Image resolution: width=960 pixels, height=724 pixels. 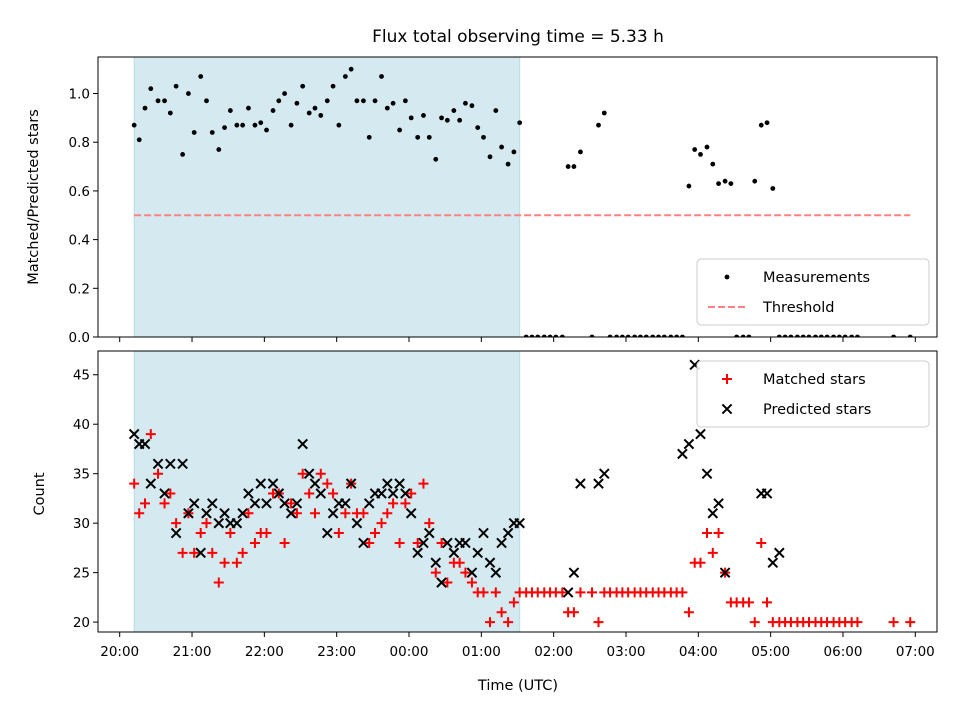 What do you see at coordinates (192, 652) in the screenshot?
I see `x-tick-label: 21:00` at bounding box center [192, 652].